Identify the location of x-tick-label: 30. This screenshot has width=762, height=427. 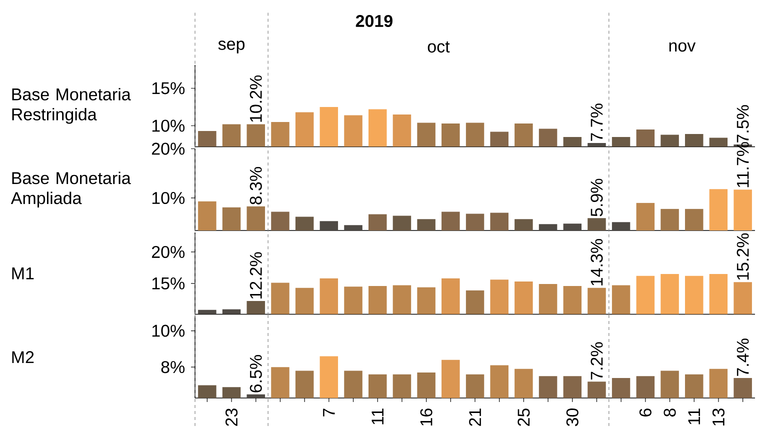
(572, 417).